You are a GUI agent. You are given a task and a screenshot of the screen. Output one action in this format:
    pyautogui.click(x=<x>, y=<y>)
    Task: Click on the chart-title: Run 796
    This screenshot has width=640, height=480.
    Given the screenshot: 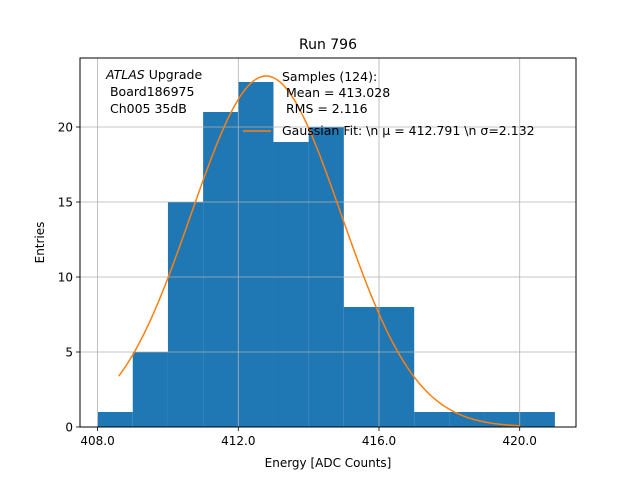 What is the action you would take?
    pyautogui.click(x=328, y=45)
    